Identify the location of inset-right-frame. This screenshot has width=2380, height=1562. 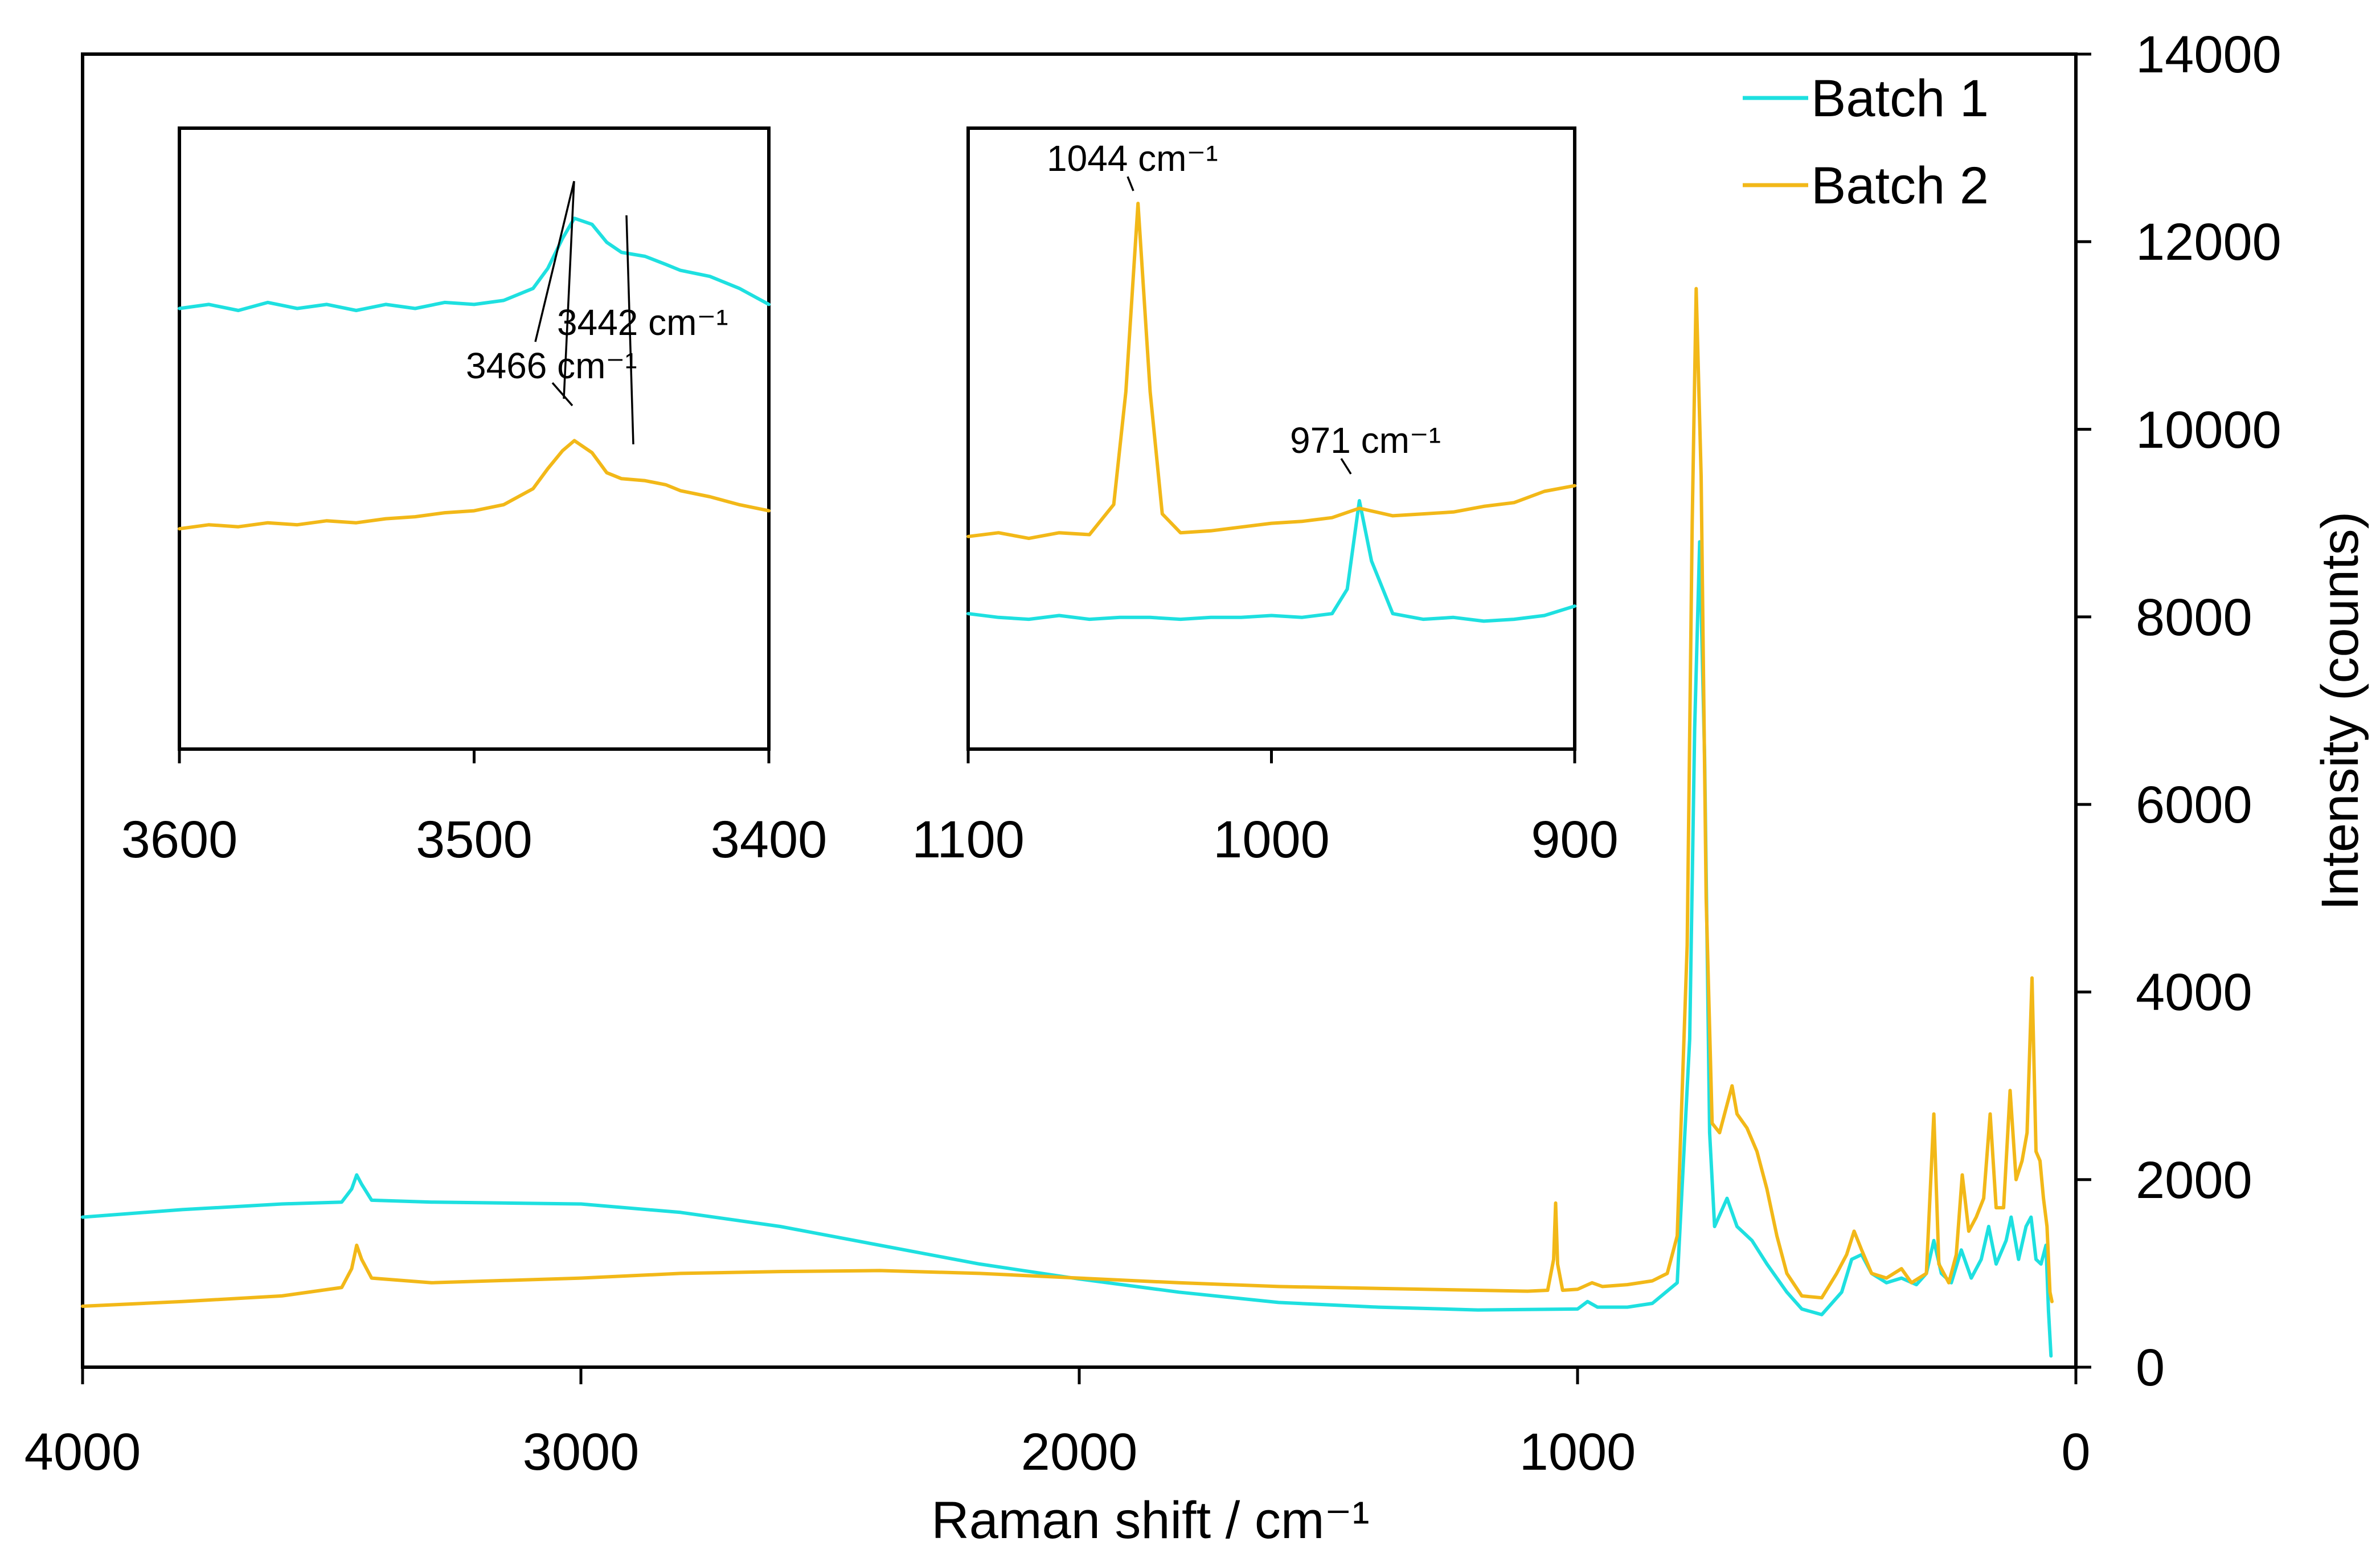
(1271, 438).